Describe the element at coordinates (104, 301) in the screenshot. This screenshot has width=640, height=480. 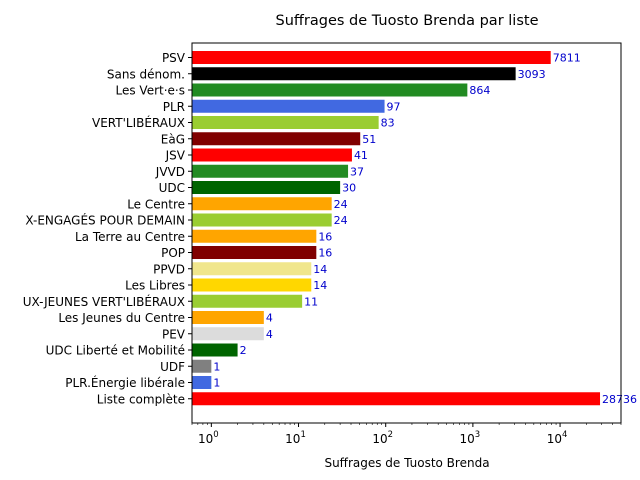
I see `category-label: UX-JEUNES VERT'LIBÉRAUX` at that location.